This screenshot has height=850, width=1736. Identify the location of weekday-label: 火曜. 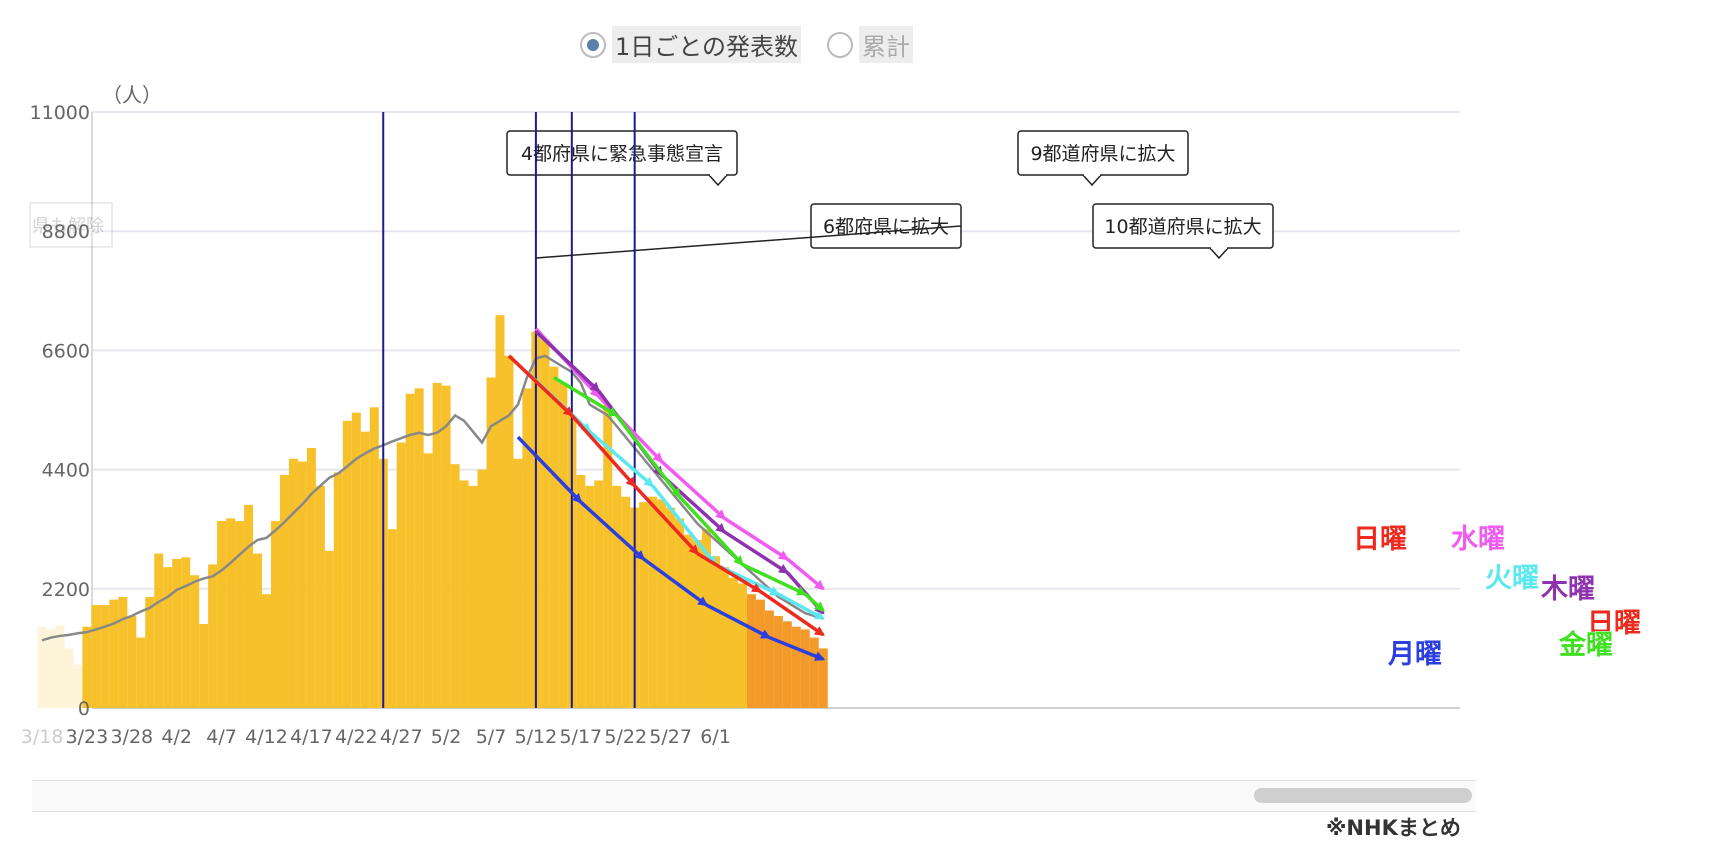
(1512, 578).